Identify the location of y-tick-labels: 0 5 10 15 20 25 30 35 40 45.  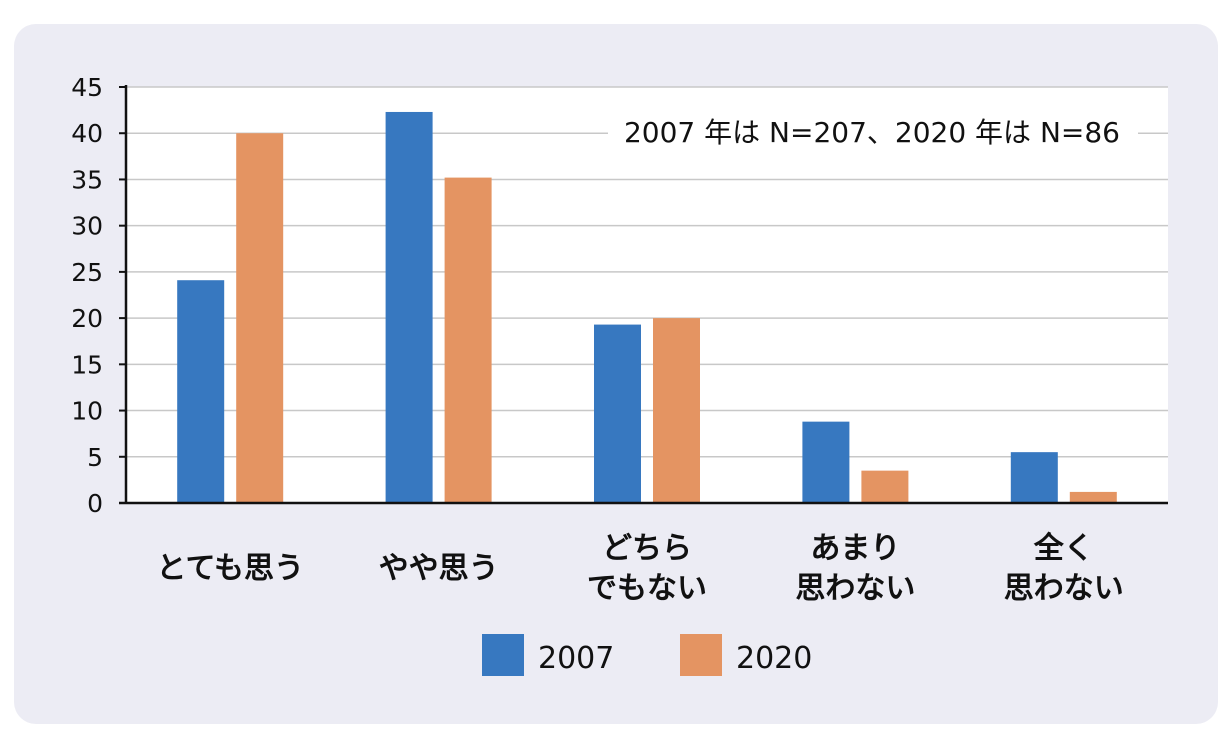
(87, 295).